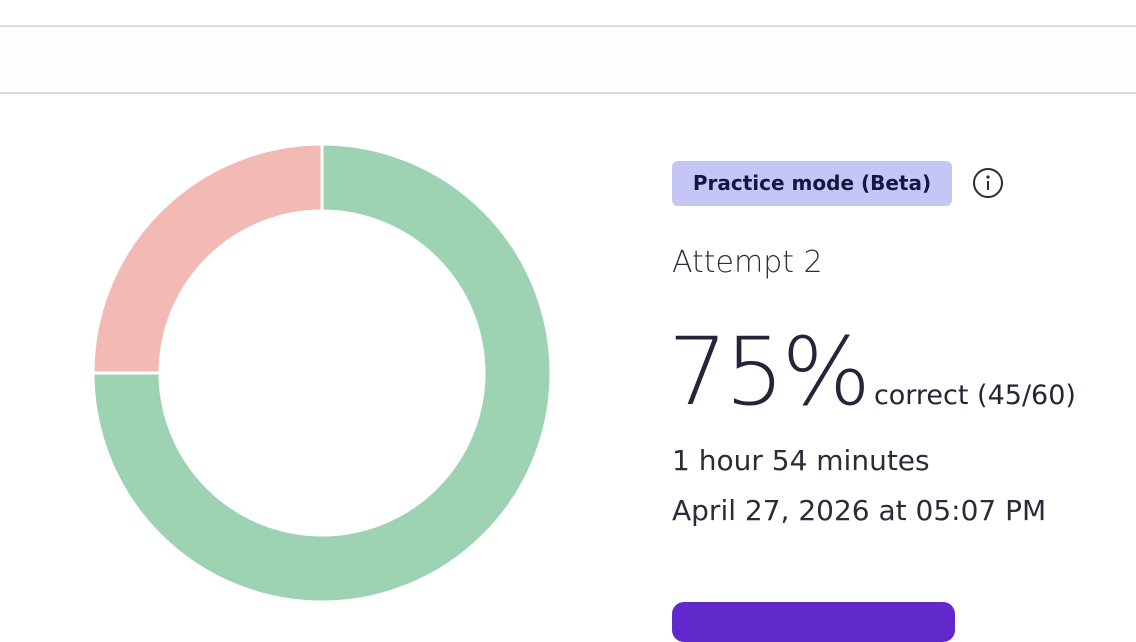  What do you see at coordinates (568, 59) in the screenshot?
I see `header-bar` at bounding box center [568, 59].